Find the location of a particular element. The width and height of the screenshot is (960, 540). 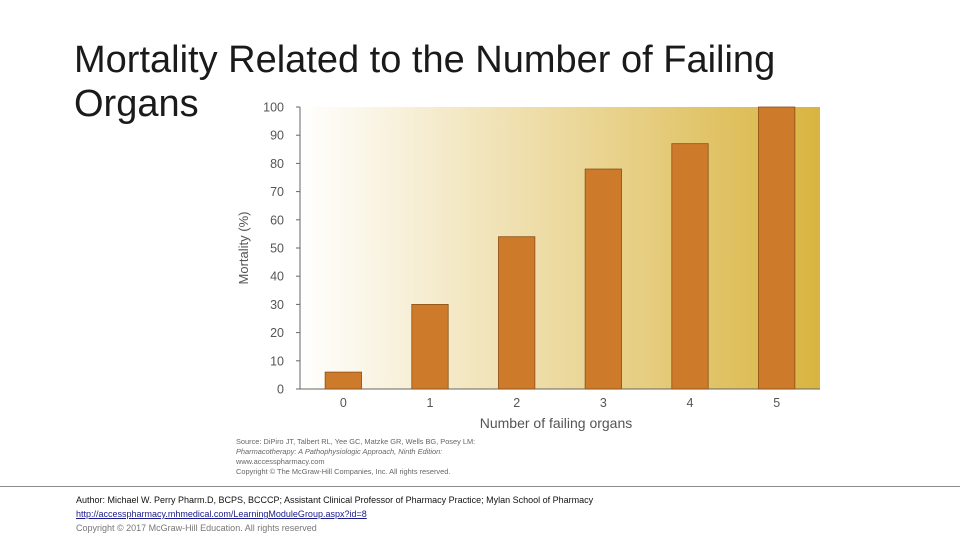

y-tick-label: 80 is located at coordinates (277, 164).